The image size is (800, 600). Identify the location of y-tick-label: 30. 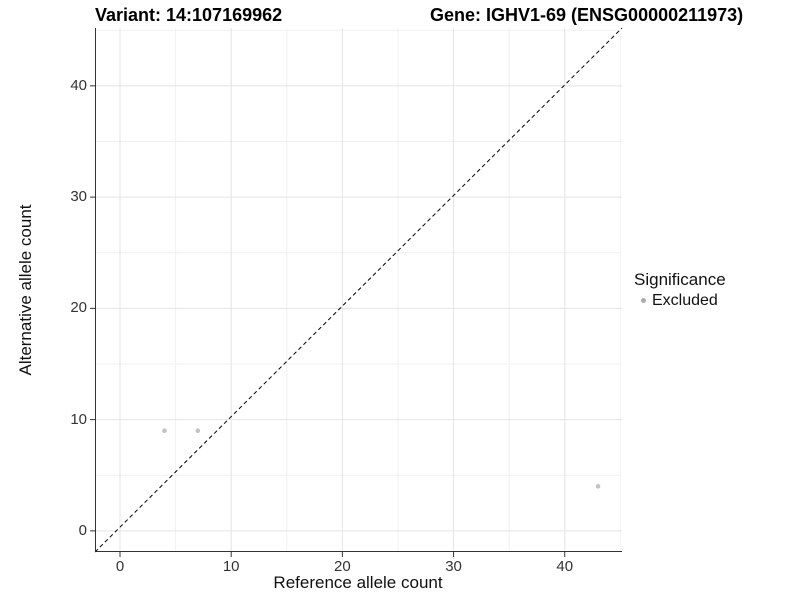
(78, 197).